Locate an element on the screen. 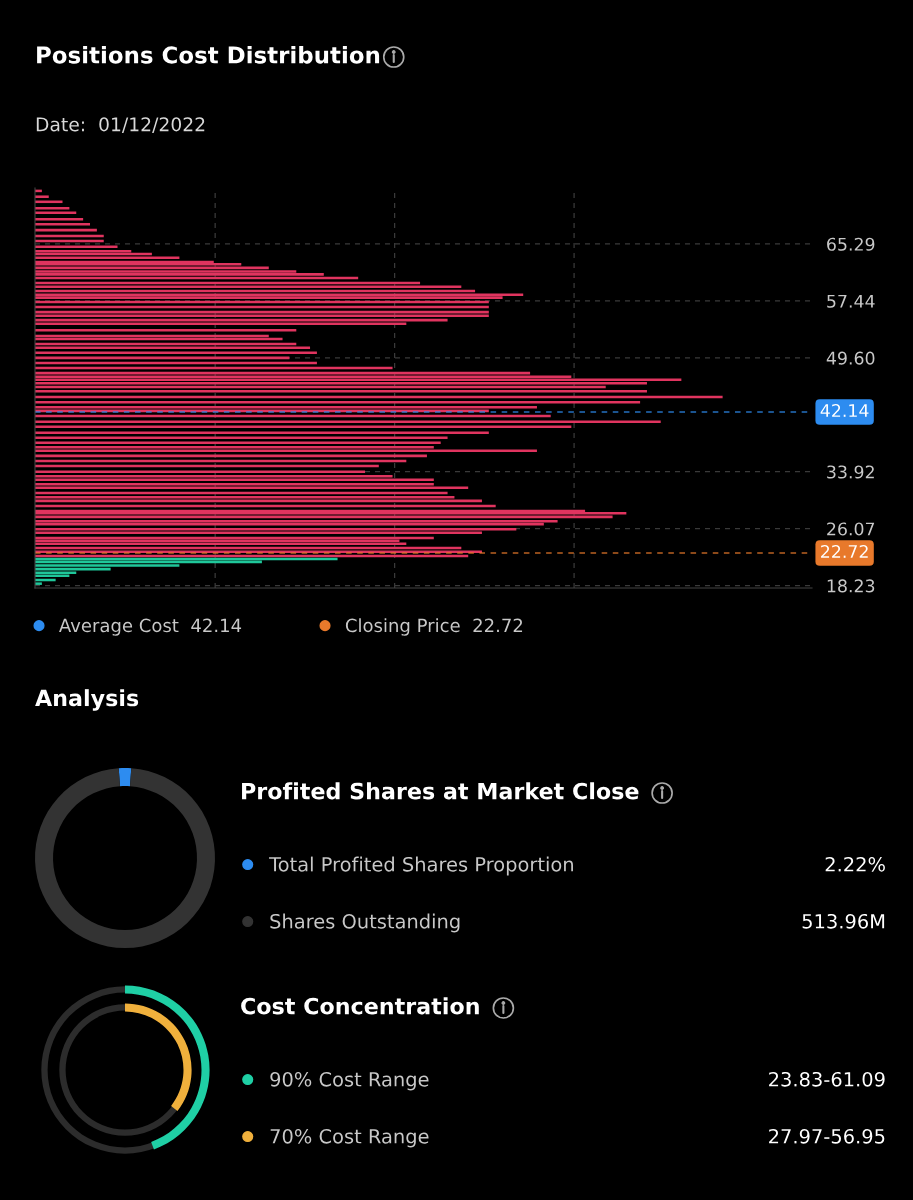 The height and width of the screenshot is (1200, 913). chart-title: Positions Cost Distribution is located at coordinates (208, 54).